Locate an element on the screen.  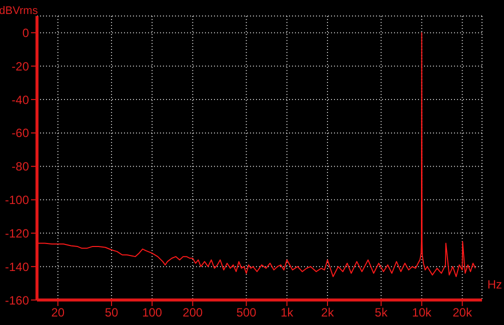
y-tick-label: -80 is located at coordinates (21, 167).